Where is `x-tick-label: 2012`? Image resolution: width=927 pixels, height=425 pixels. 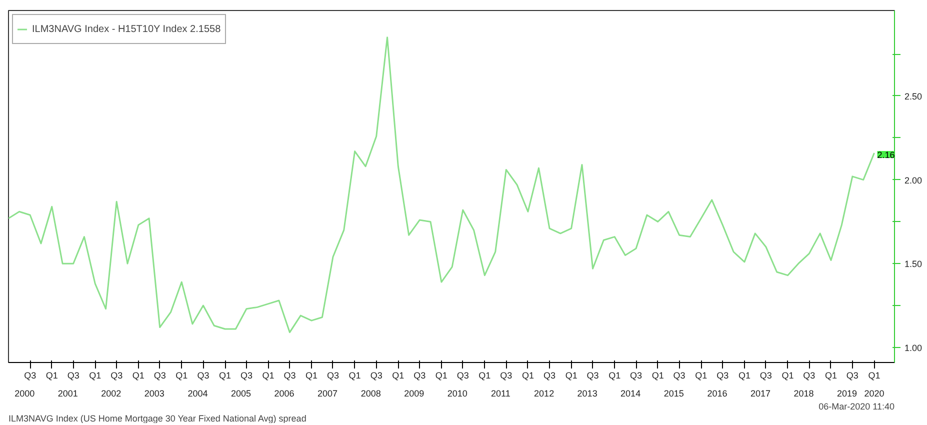
x-tick-label: 2012 is located at coordinates (544, 393).